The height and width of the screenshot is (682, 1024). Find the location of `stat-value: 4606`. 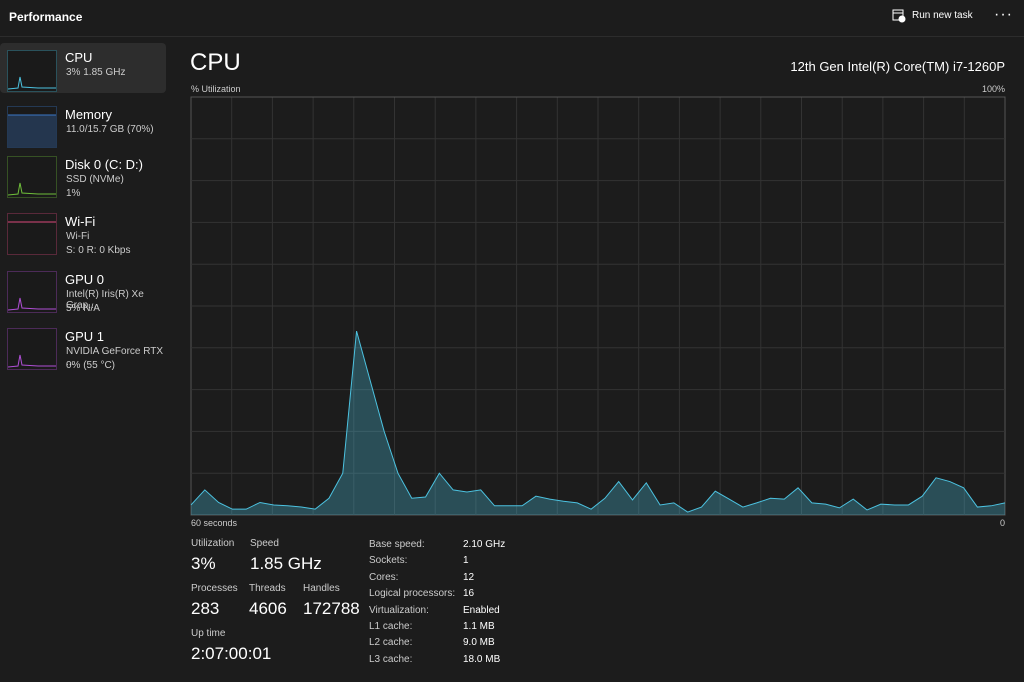

stat-value: 4606 is located at coordinates (268, 608).